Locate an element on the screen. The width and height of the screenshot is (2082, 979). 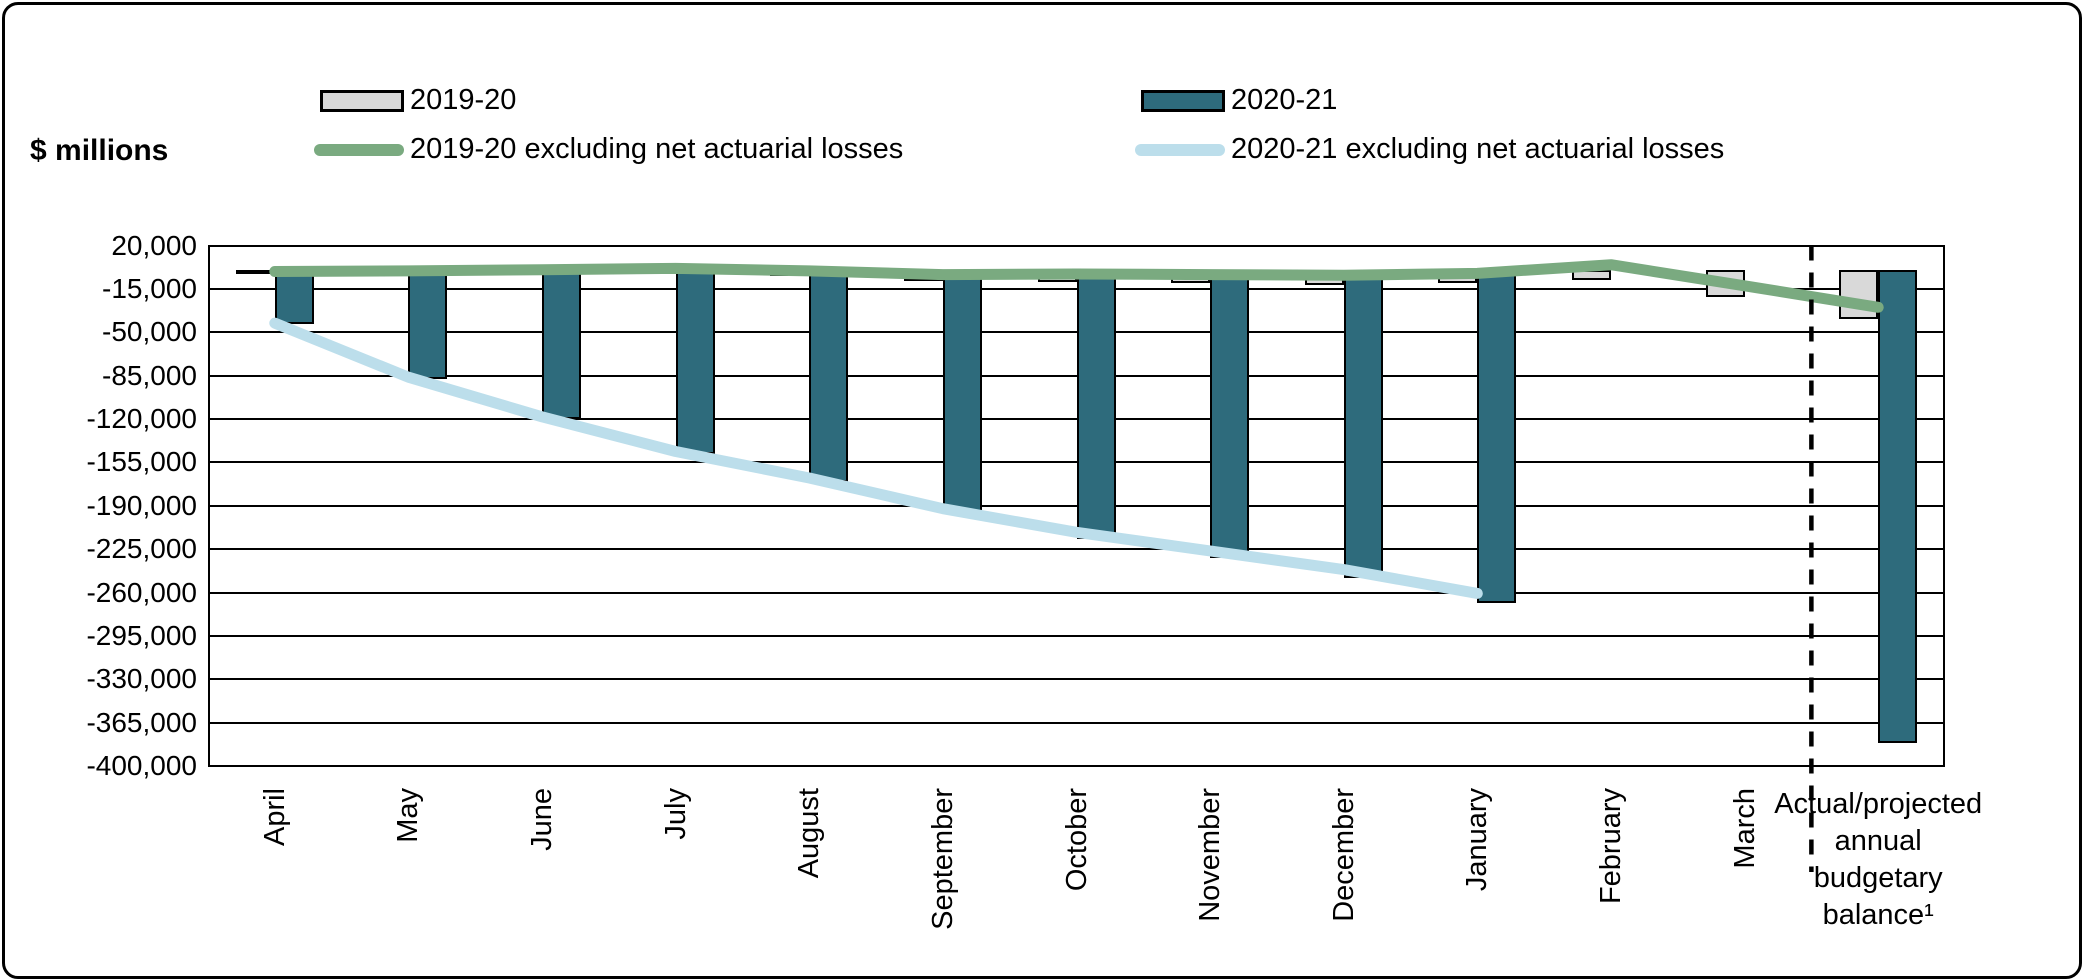
x-axis-label-june: June is located at coordinates (542, 819).